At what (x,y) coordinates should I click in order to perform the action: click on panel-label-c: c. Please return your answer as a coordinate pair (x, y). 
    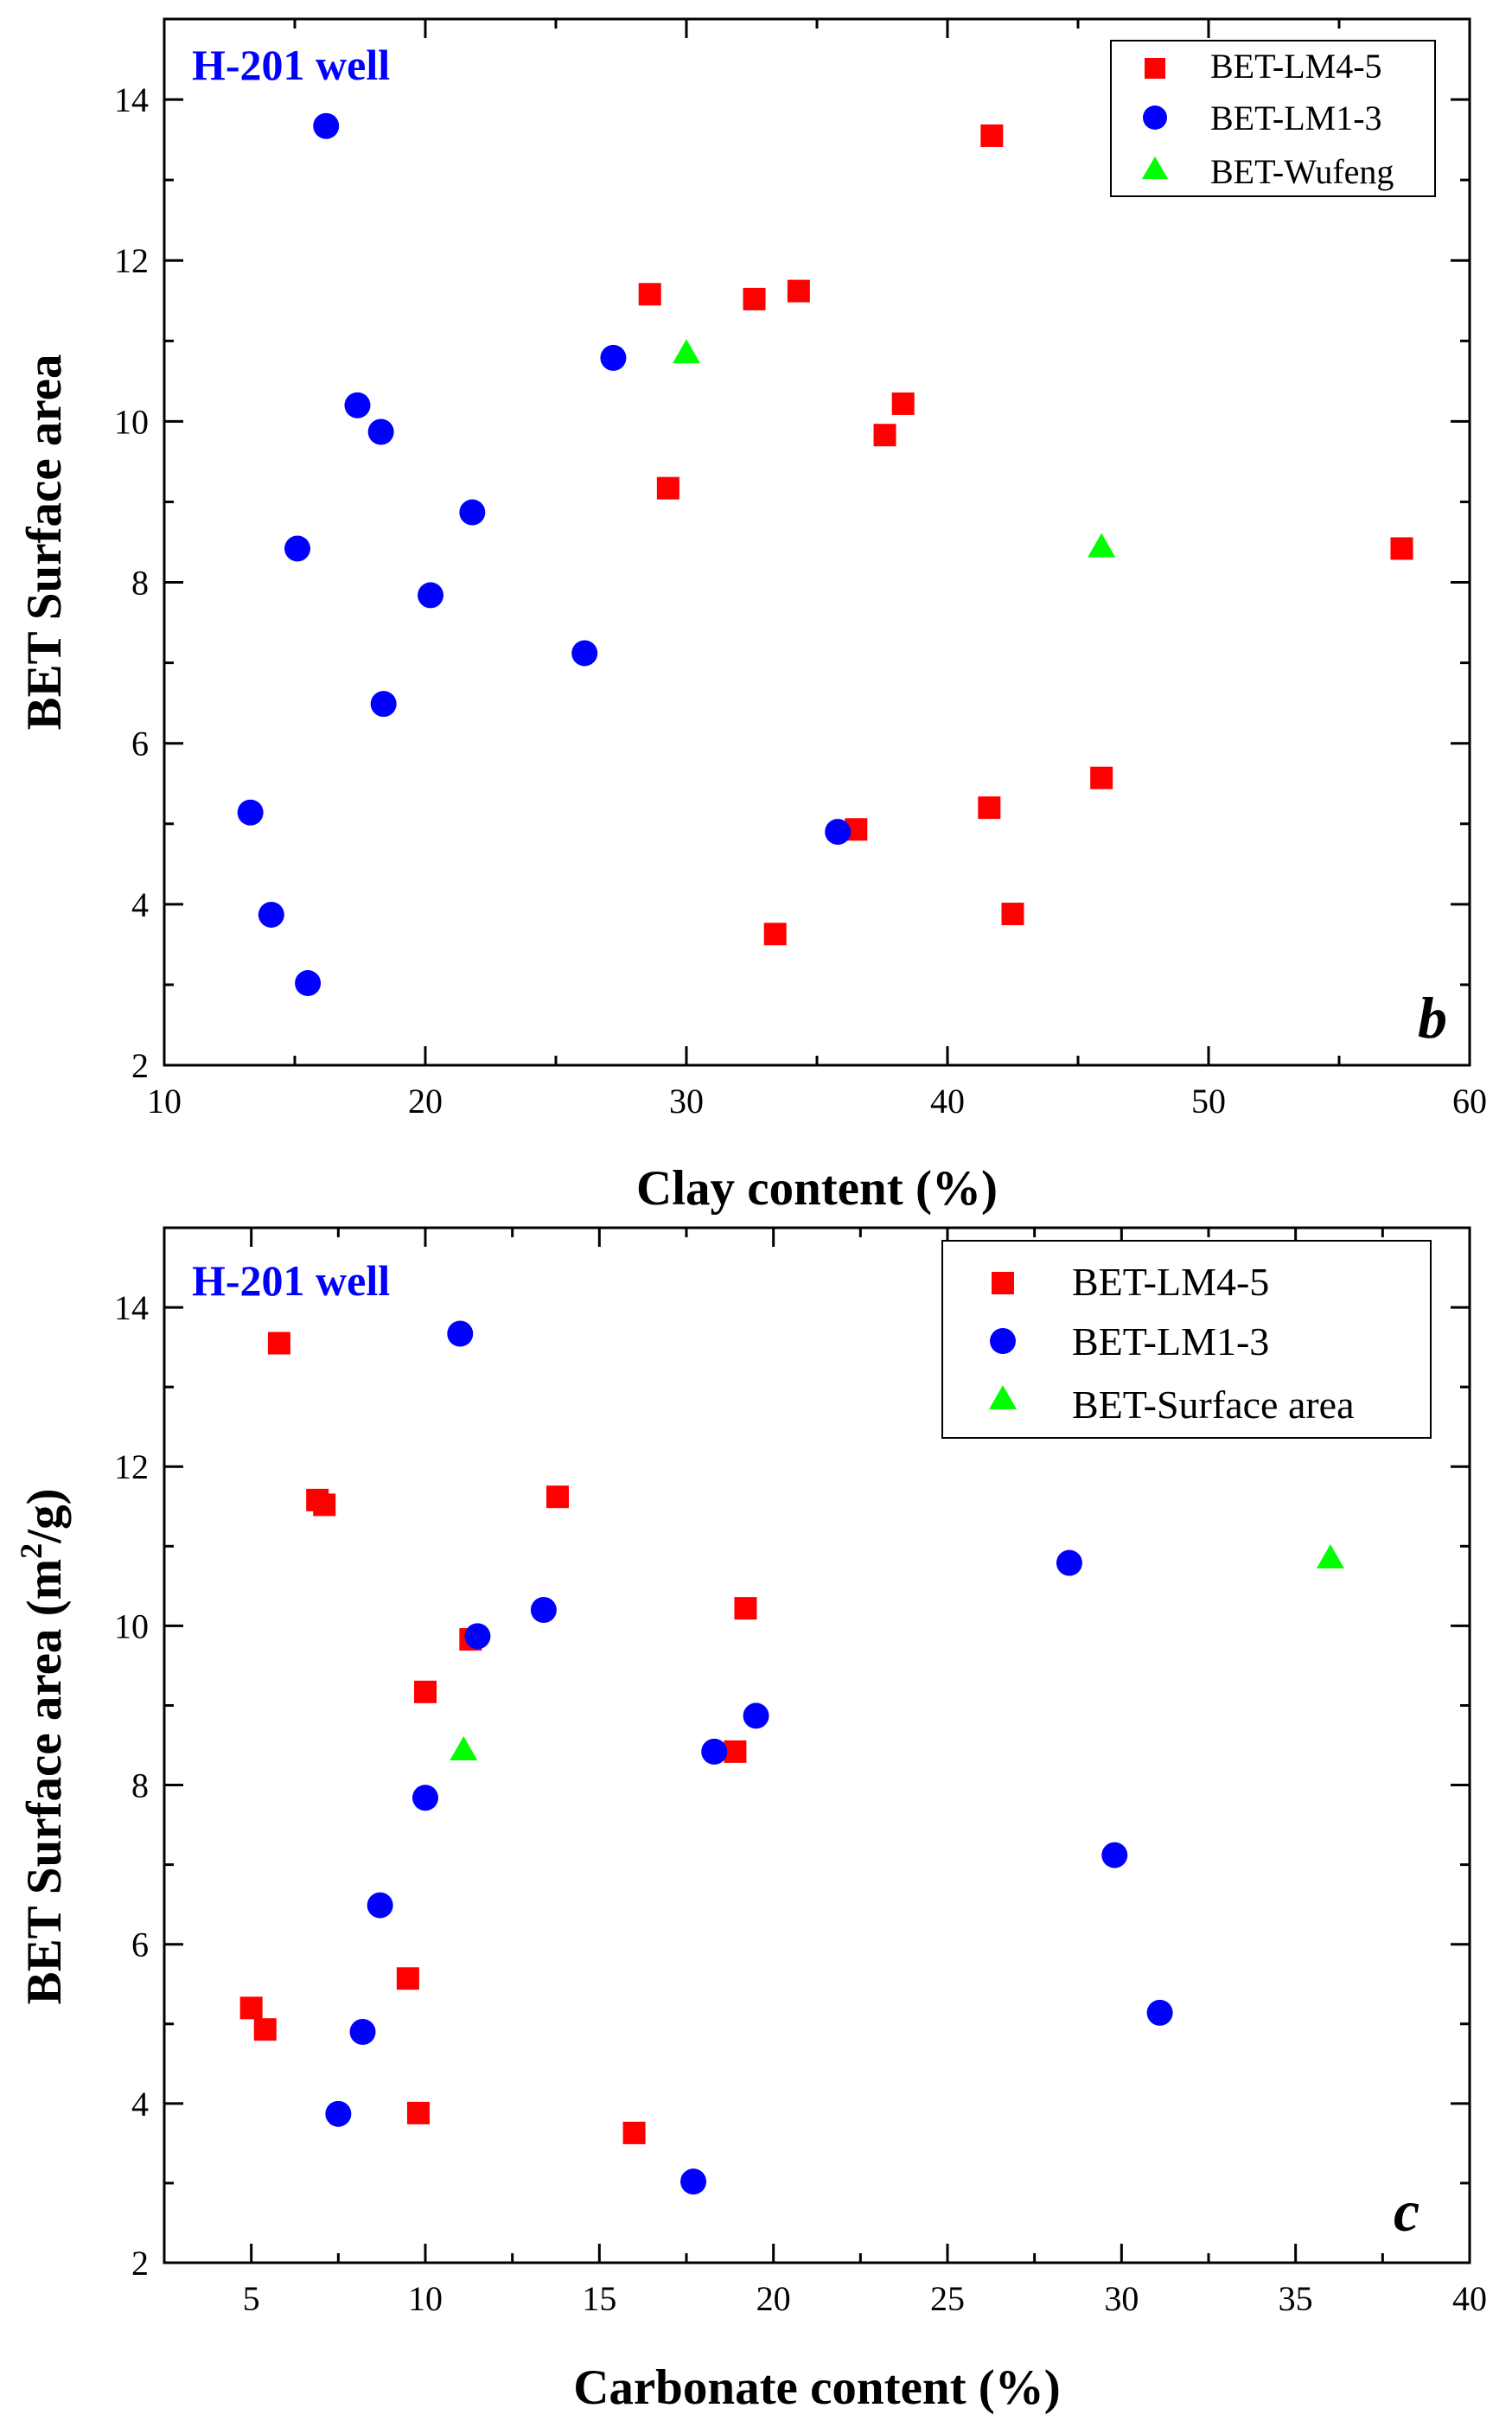
    Looking at the image, I should click on (1406, 2211).